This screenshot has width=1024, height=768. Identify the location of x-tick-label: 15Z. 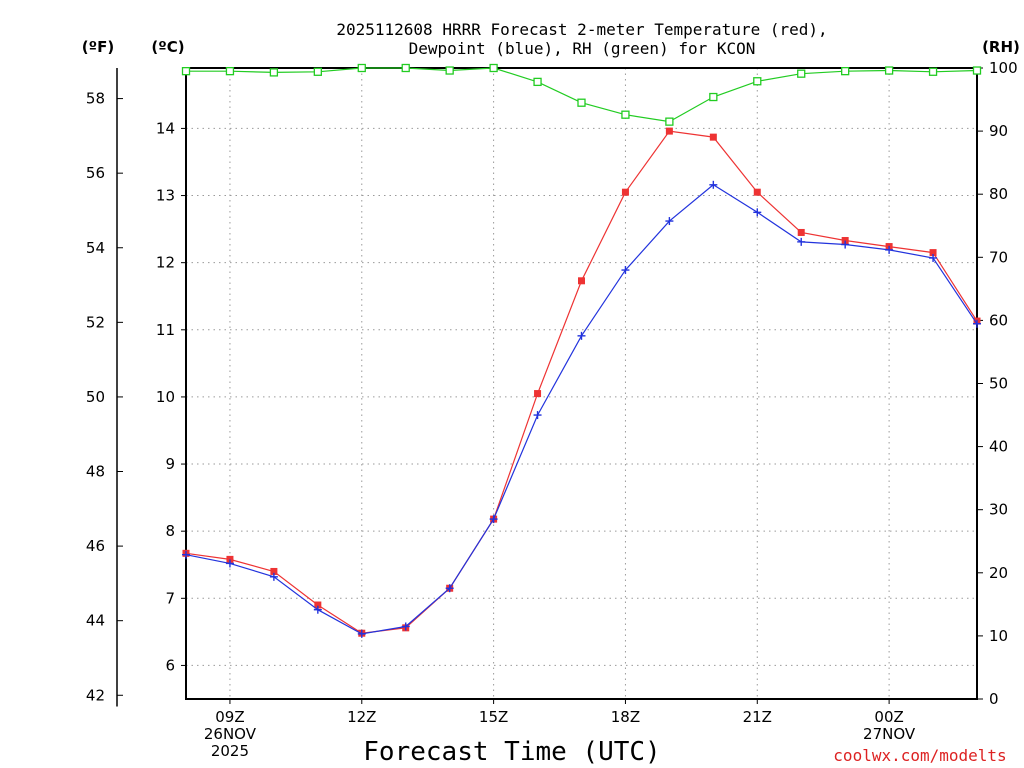
(493, 717).